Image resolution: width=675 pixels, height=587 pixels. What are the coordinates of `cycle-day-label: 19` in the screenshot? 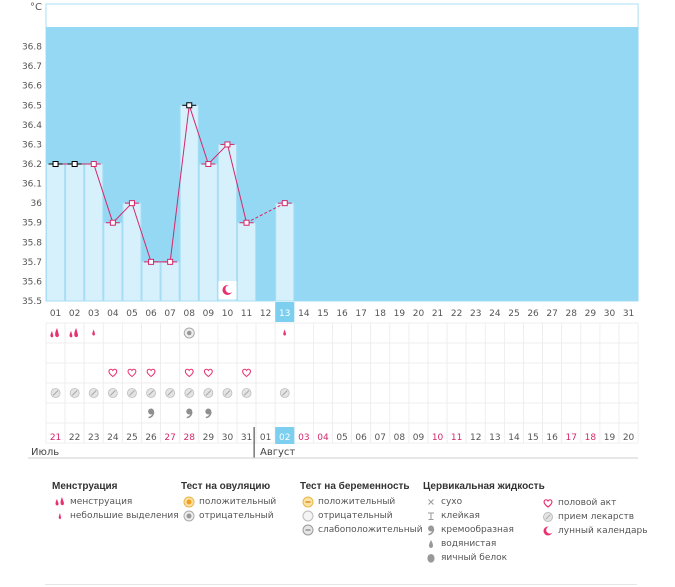 It's located at (400, 314).